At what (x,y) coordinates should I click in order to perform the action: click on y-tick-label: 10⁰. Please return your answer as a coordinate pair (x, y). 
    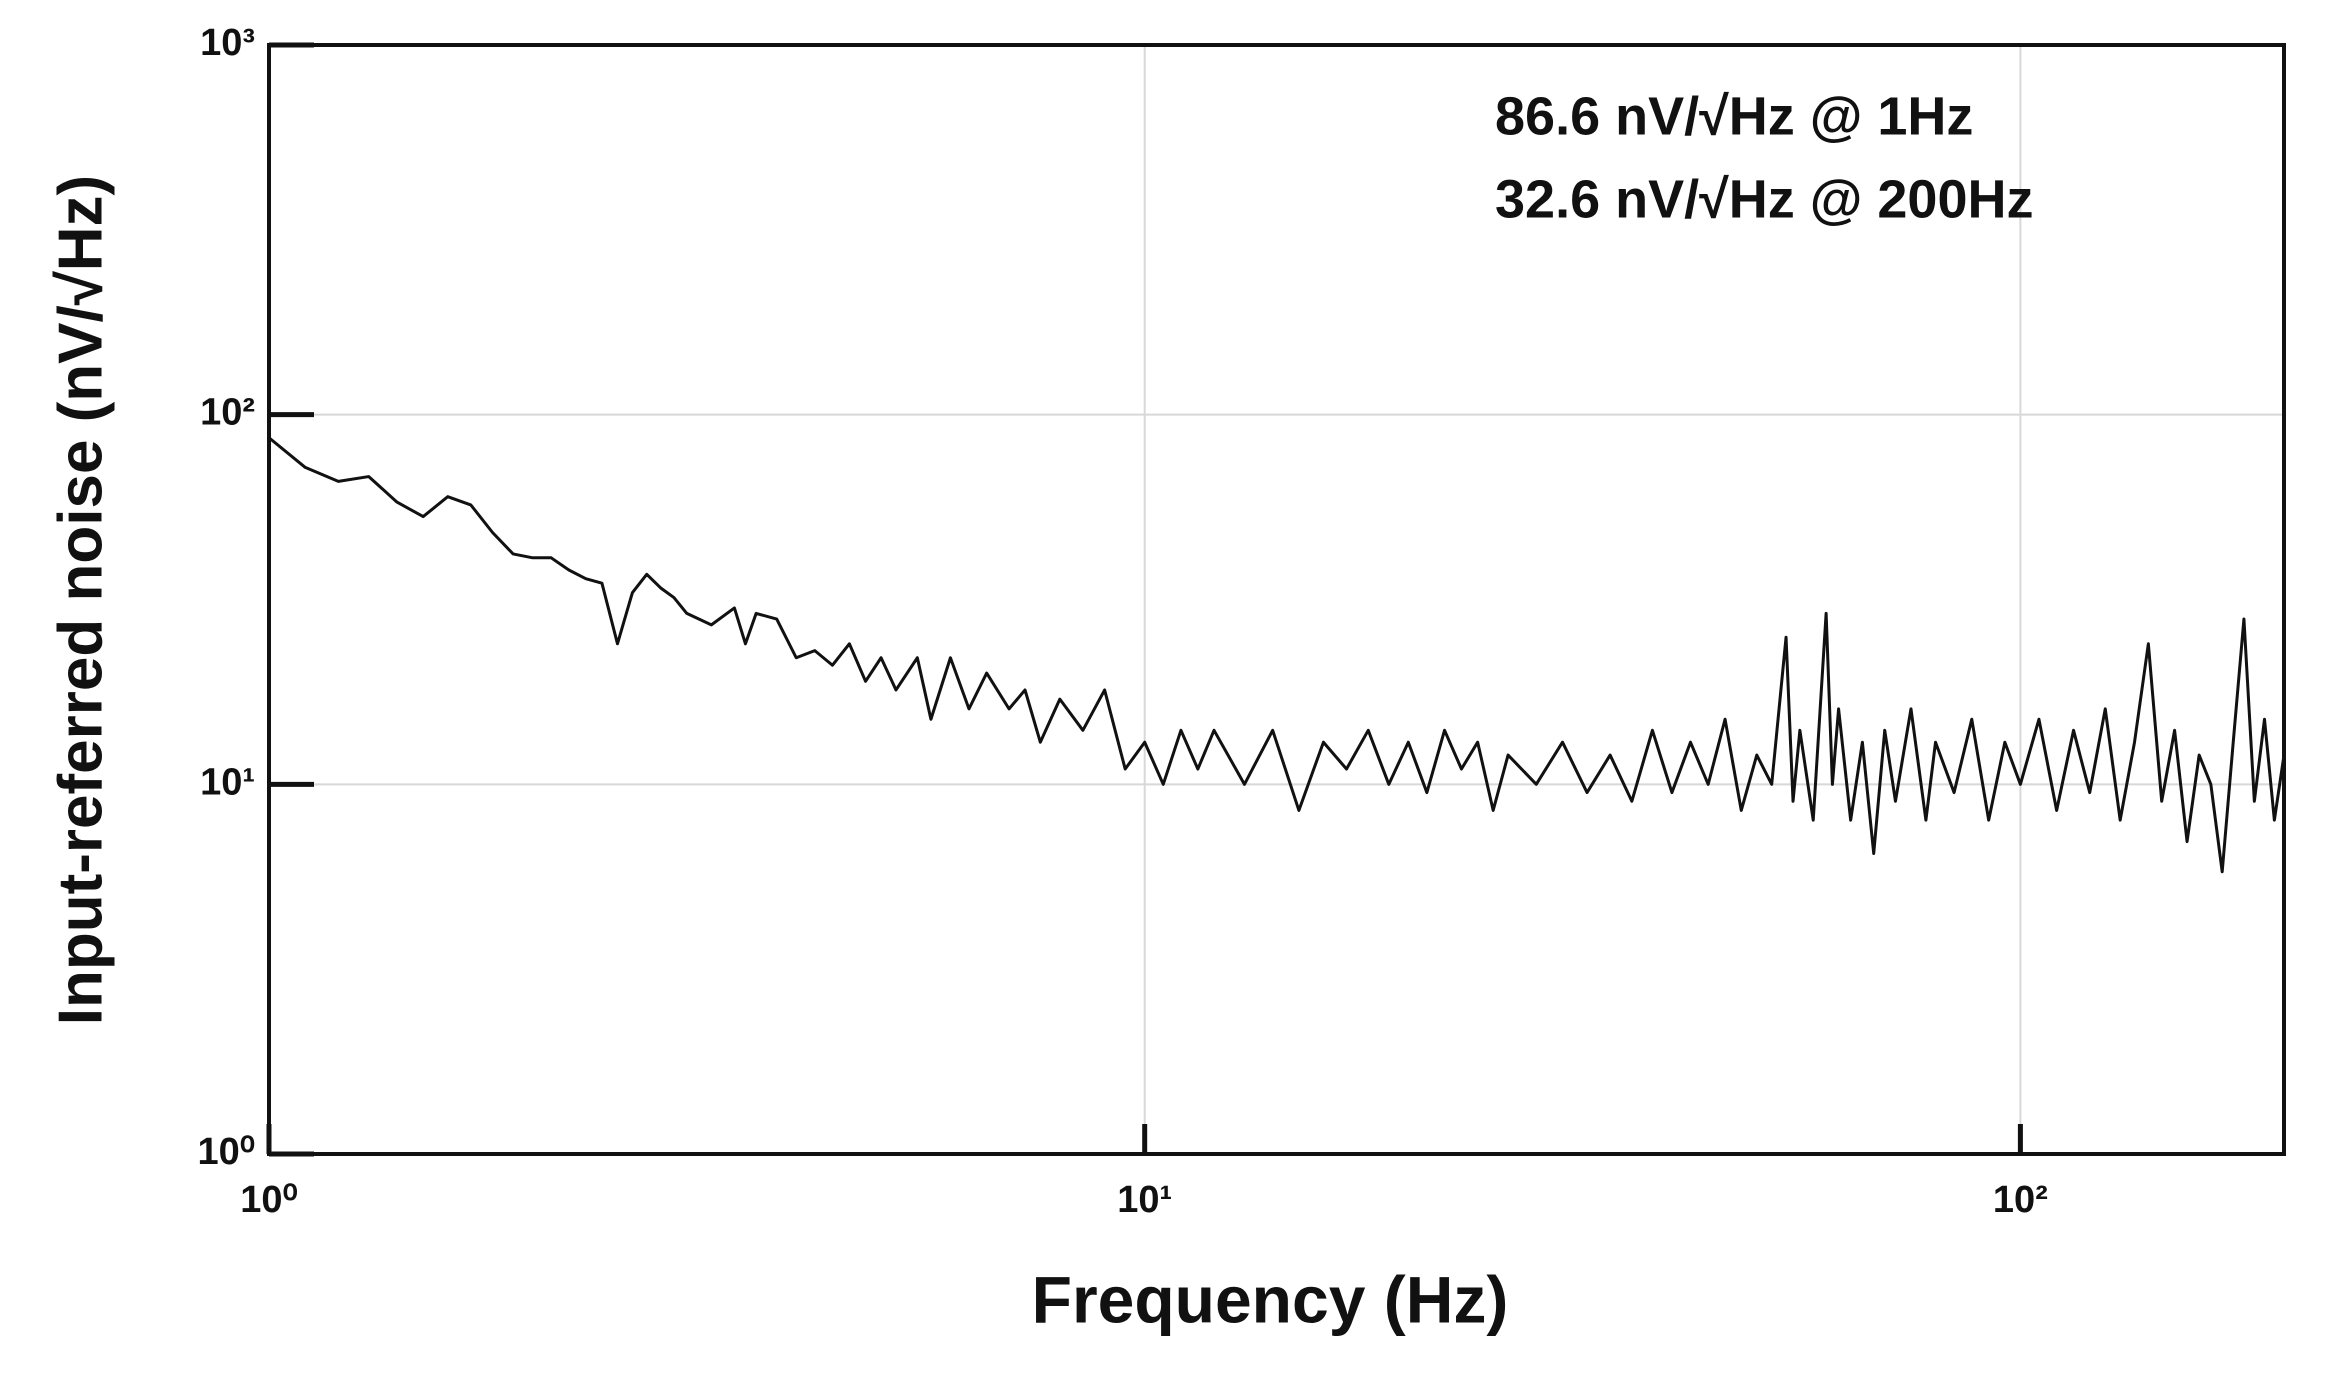
    Looking at the image, I should click on (226, 1152).